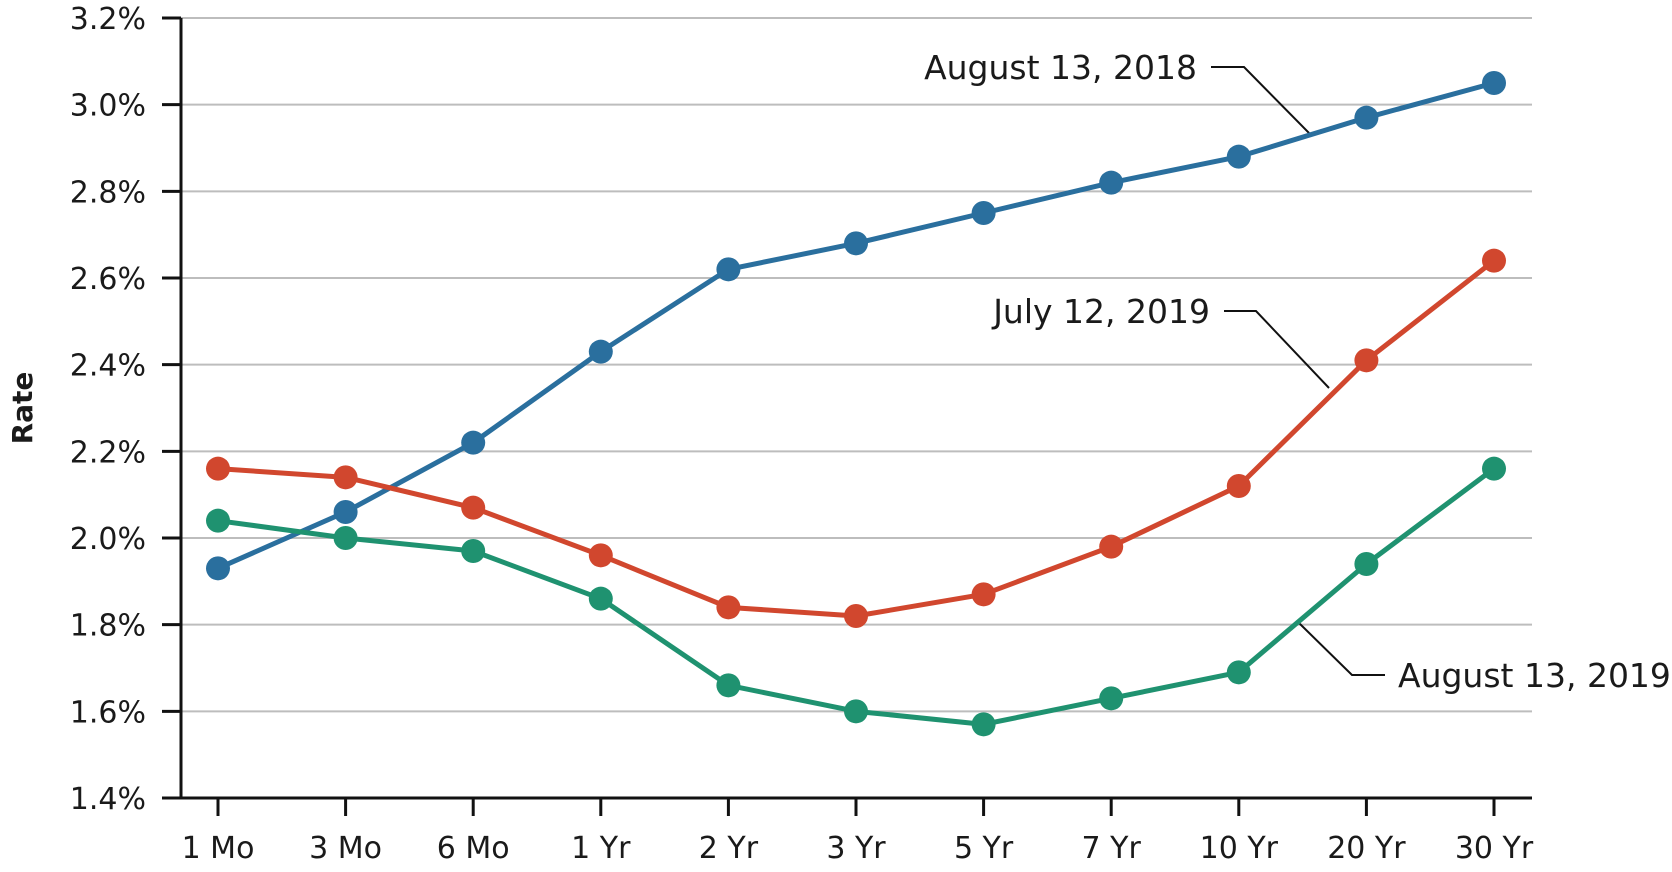  What do you see at coordinates (22, 408) in the screenshot?
I see `y-axis-title: Rate` at bounding box center [22, 408].